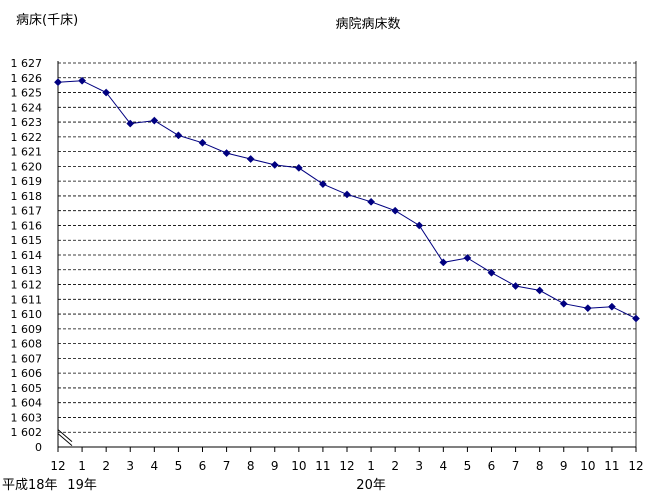 This screenshot has width=652, height=503. Describe the element at coordinates (27, 122) in the screenshot. I see `y-tick-label: 1 623` at that location.